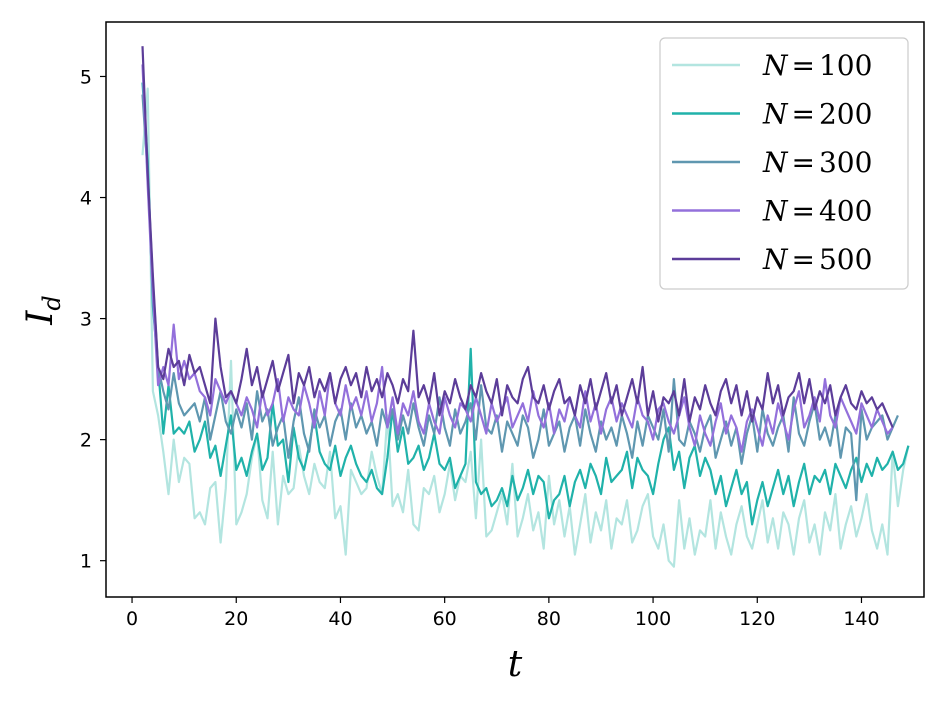  Describe the element at coordinates (132, 619) in the screenshot. I see `x-tick-label: 0` at that location.